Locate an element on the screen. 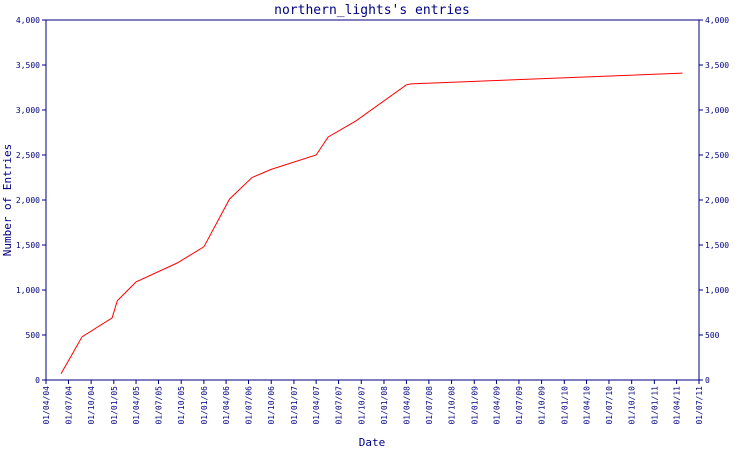  y-tick-label-right: 4,000 is located at coordinates (717, 20).